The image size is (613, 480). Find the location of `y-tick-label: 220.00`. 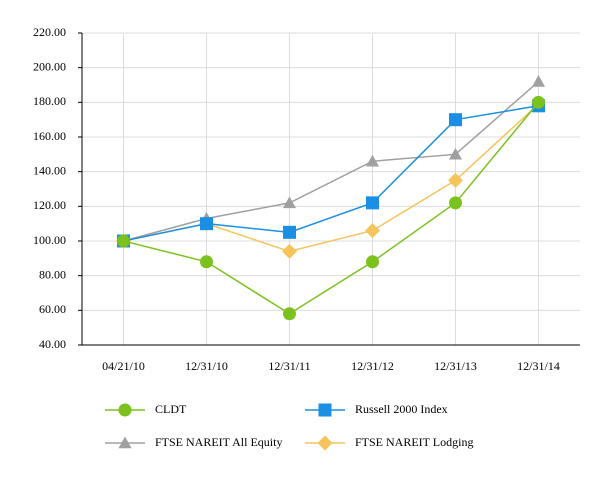

y-tick-label: 220.00 is located at coordinates (49, 32).